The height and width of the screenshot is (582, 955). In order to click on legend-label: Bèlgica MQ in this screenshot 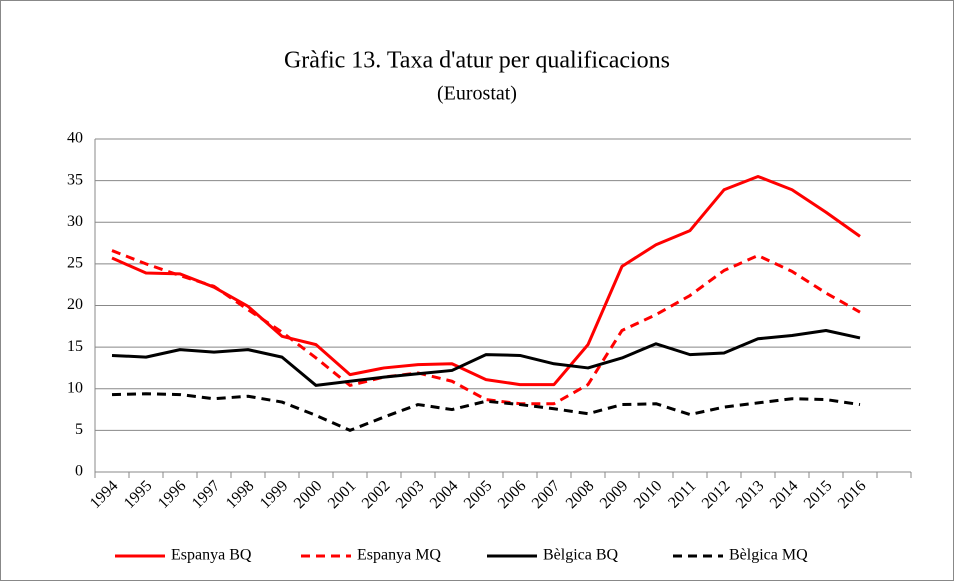, I will do `click(768, 555)`.